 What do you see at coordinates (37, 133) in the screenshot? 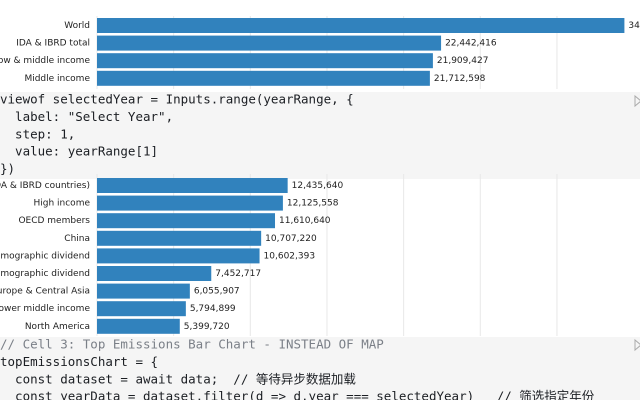
I see `code-line: step: 1,` at bounding box center [37, 133].